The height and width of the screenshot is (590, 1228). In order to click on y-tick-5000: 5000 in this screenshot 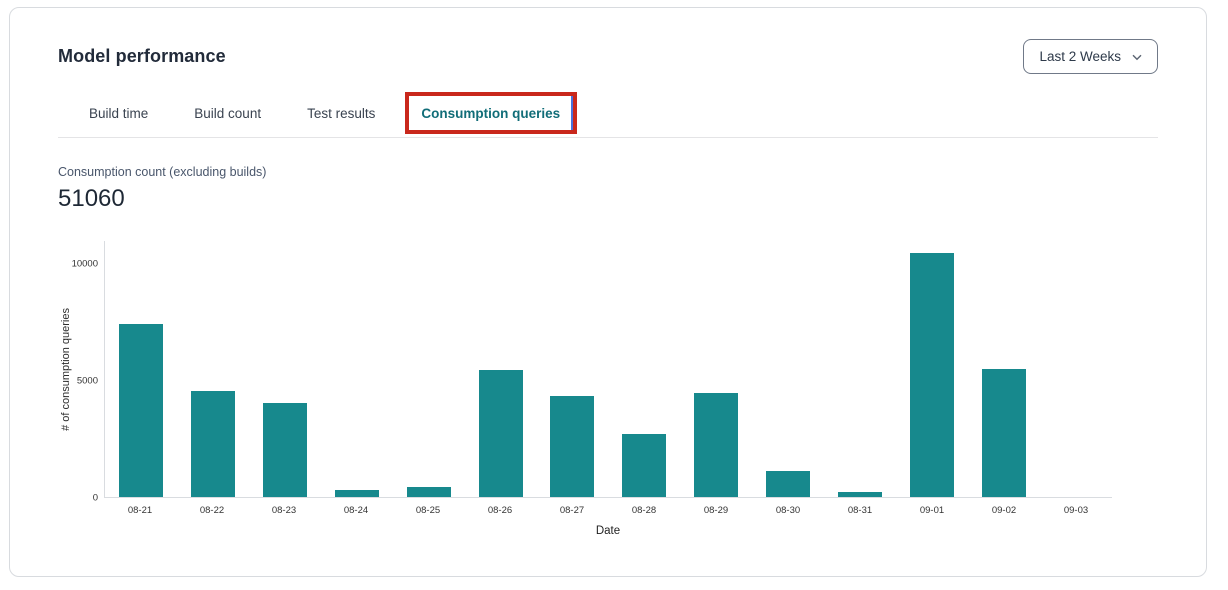, I will do `click(87, 381)`.